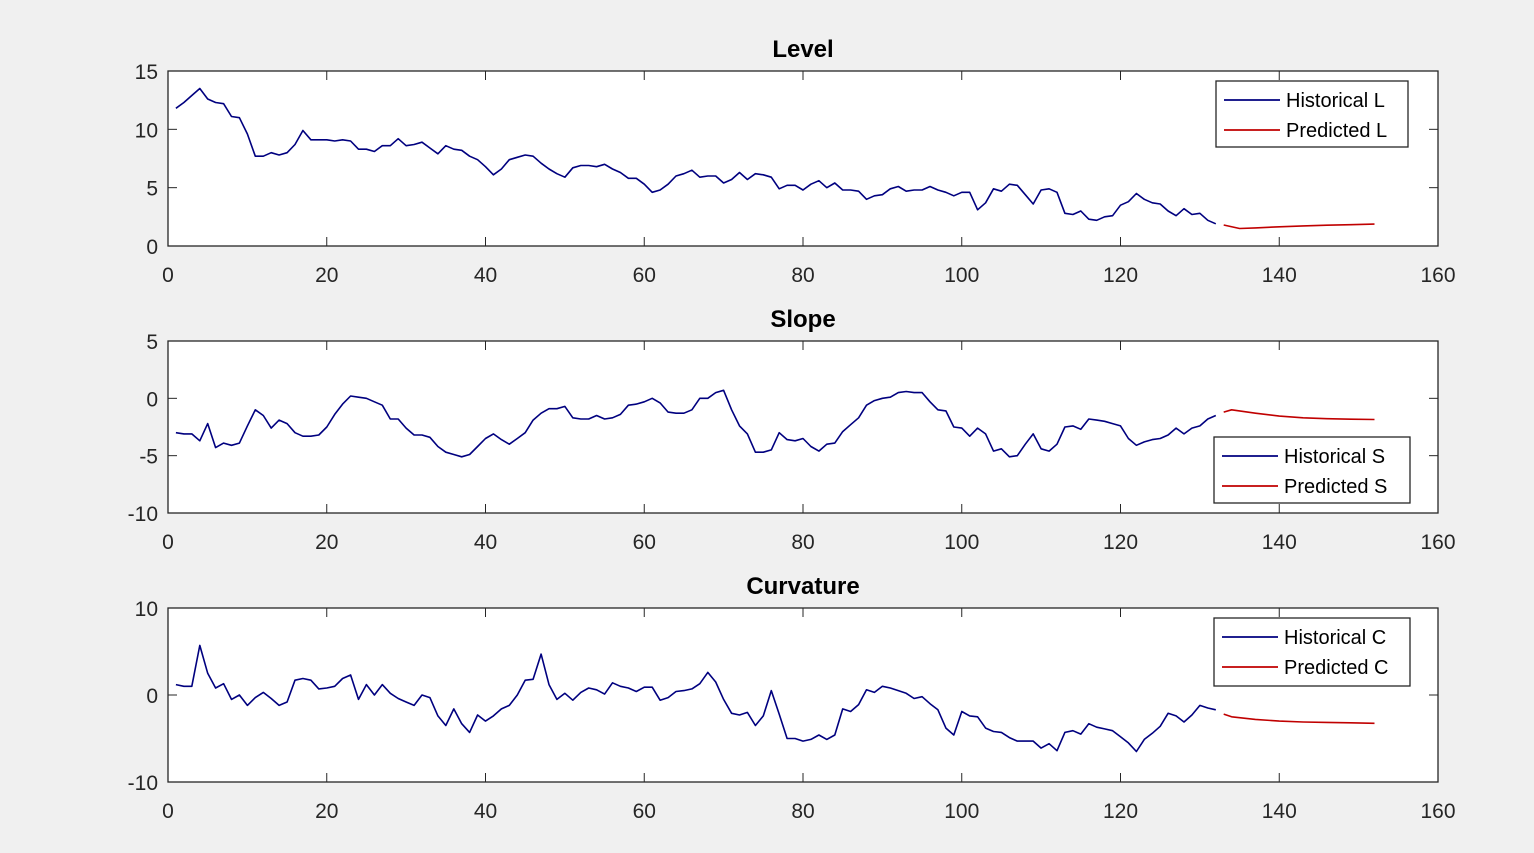  What do you see at coordinates (1334, 457) in the screenshot?
I see `legend-label: Historical S` at bounding box center [1334, 457].